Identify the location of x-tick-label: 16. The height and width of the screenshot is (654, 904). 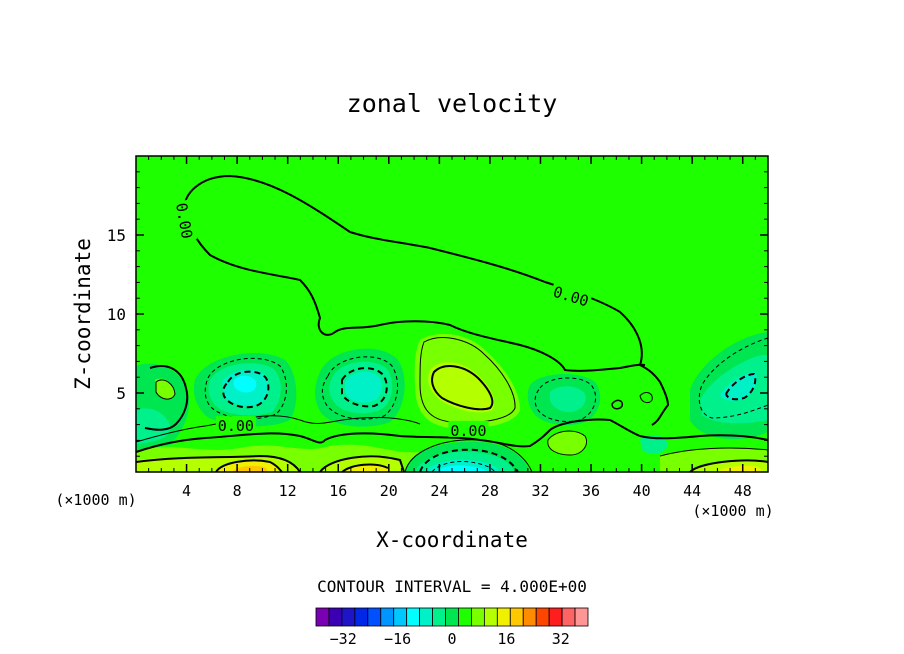
(338, 491).